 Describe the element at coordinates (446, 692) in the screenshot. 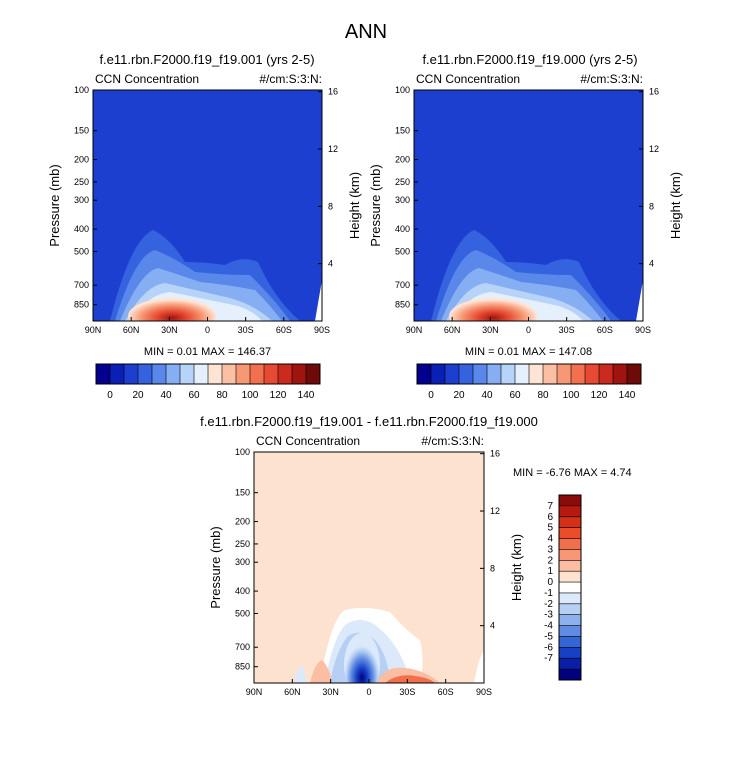

I see `panel-3-xtick-label: 60S` at that location.